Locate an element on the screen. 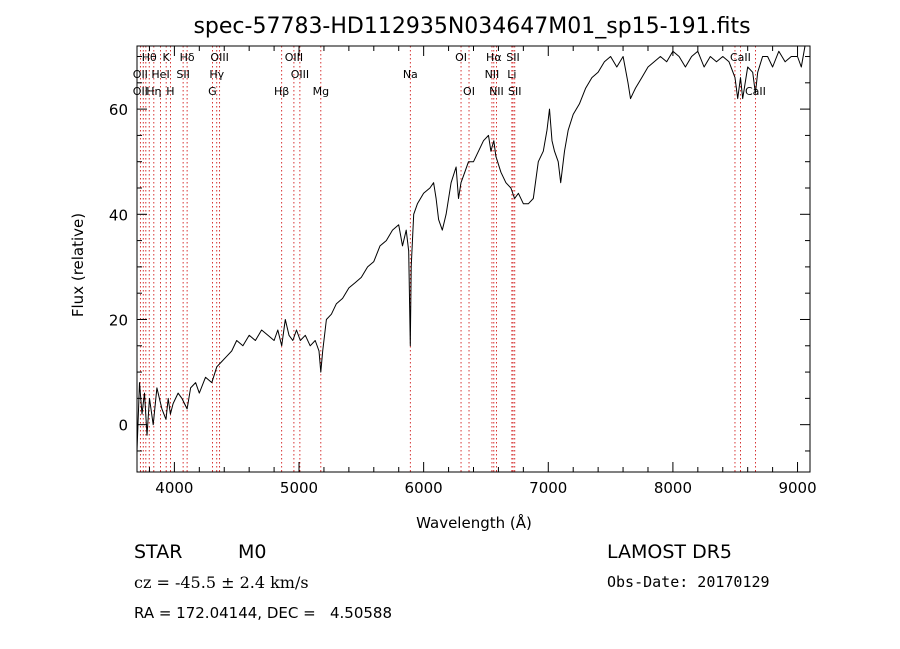 The image size is (900, 649). line-label: CaII is located at coordinates (740, 57).